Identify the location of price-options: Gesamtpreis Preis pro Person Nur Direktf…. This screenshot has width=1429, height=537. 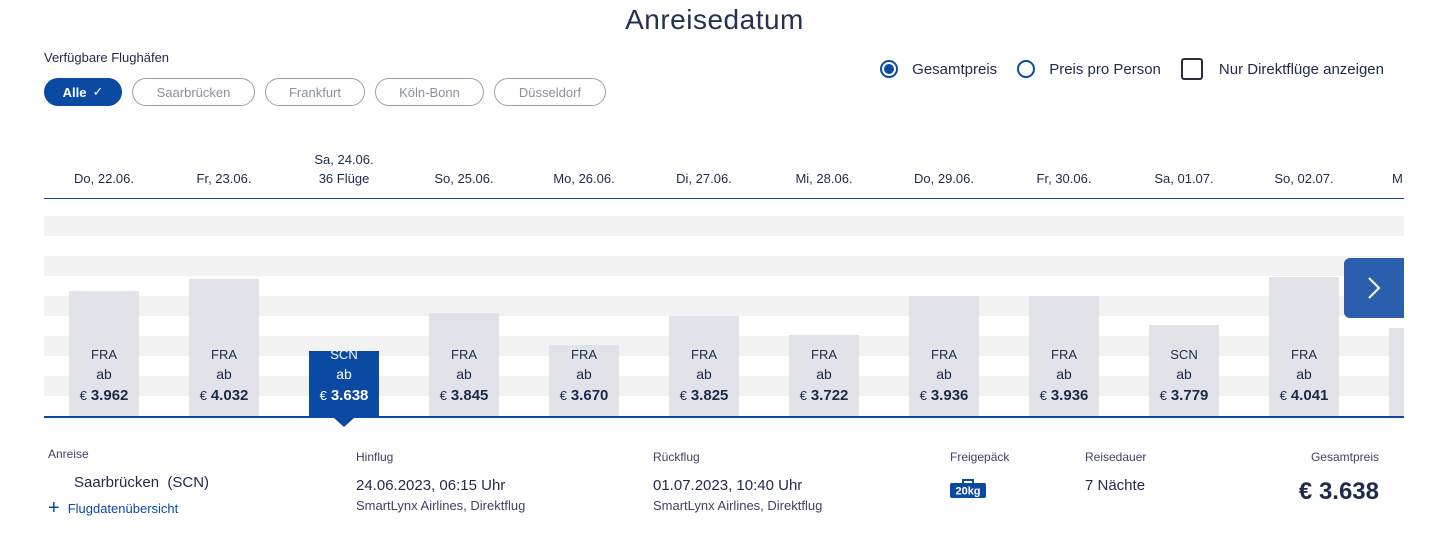
(1122, 69).